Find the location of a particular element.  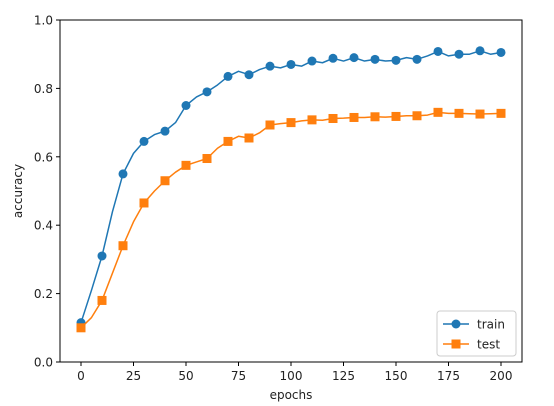

x-tick-label: 200 is located at coordinates (501, 376).